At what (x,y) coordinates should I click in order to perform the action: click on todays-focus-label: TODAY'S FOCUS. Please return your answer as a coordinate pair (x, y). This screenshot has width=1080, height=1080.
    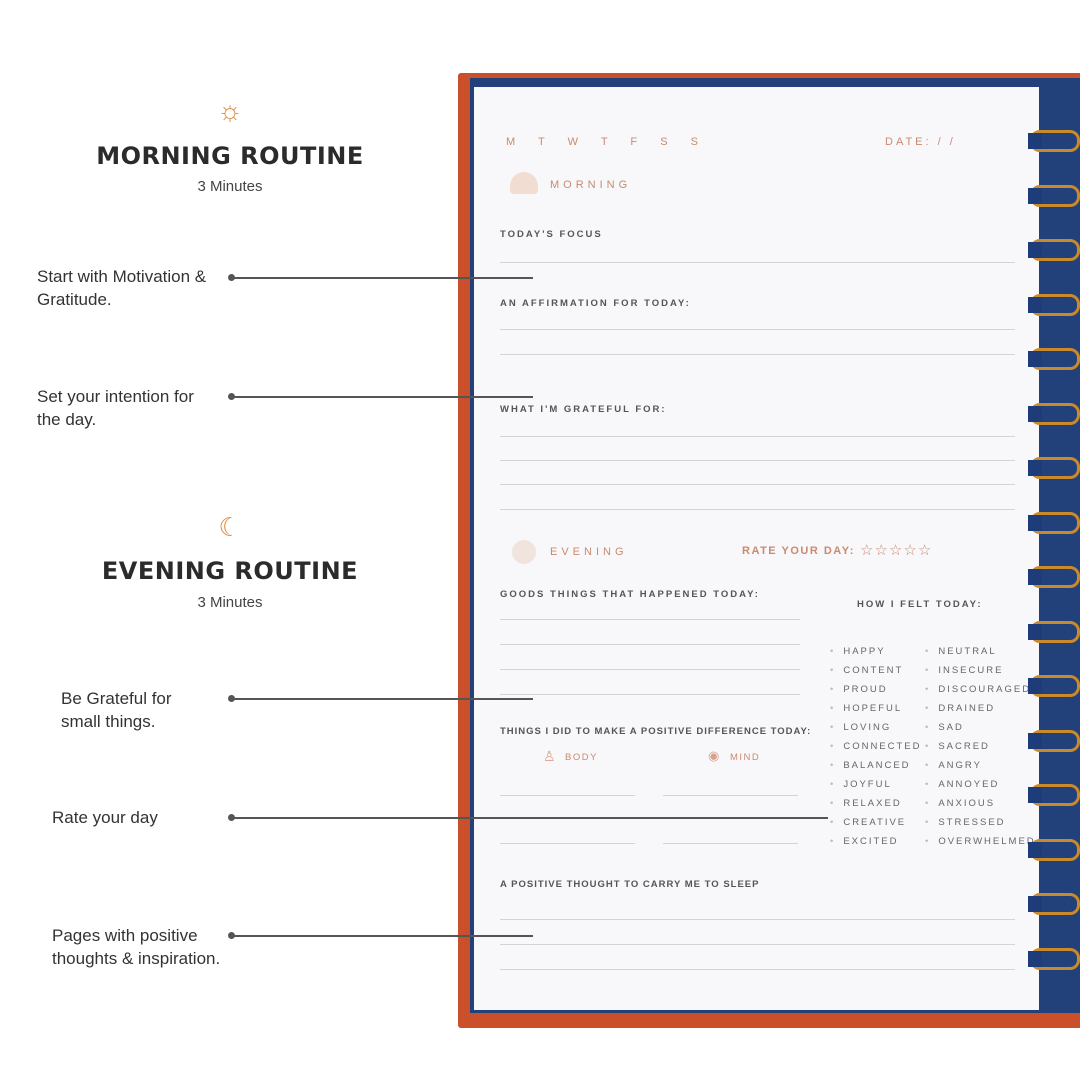
    Looking at the image, I should click on (551, 234).